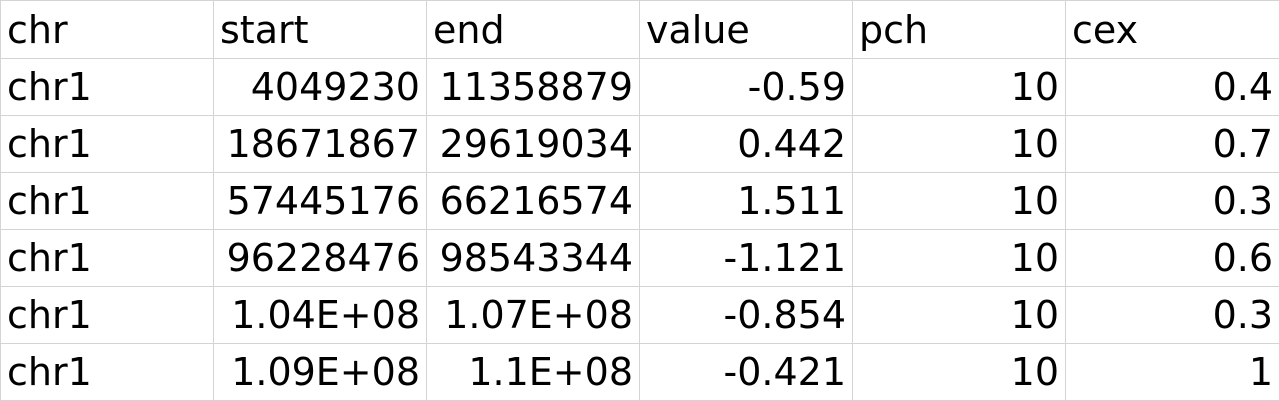 The image size is (1279, 401). What do you see at coordinates (320, 30) in the screenshot?
I see `header-cell-start: start` at bounding box center [320, 30].